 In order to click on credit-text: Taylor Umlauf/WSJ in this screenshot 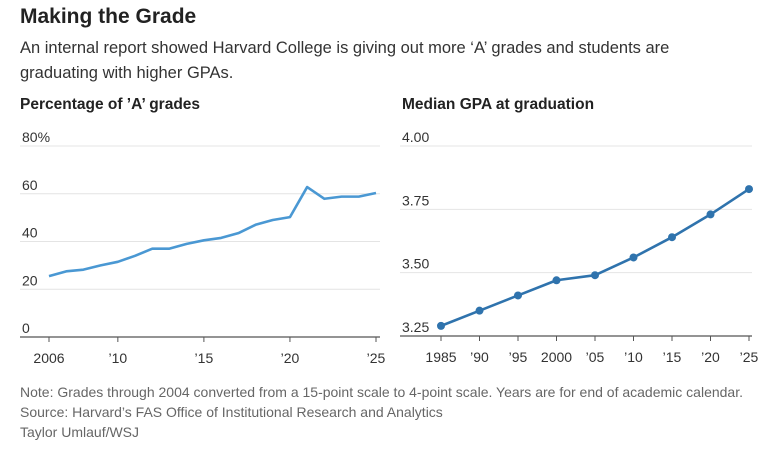, I will do `click(80, 432)`.